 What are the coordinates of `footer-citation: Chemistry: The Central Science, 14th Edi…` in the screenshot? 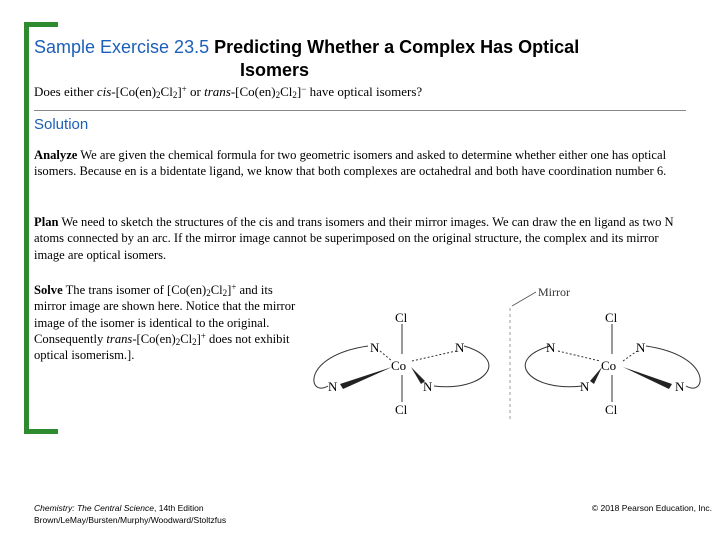 It's located at (130, 514).